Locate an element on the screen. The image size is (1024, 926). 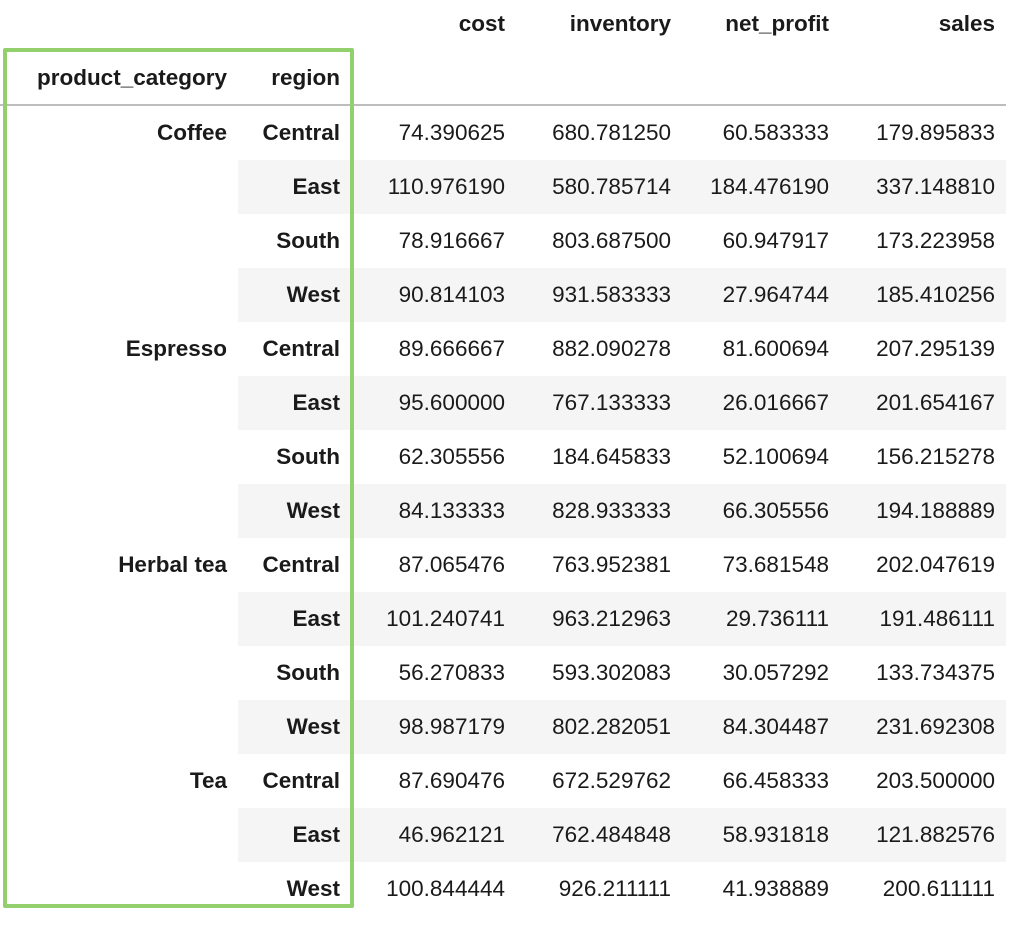
cell-net-profit: 30.057292 is located at coordinates (775, 672).